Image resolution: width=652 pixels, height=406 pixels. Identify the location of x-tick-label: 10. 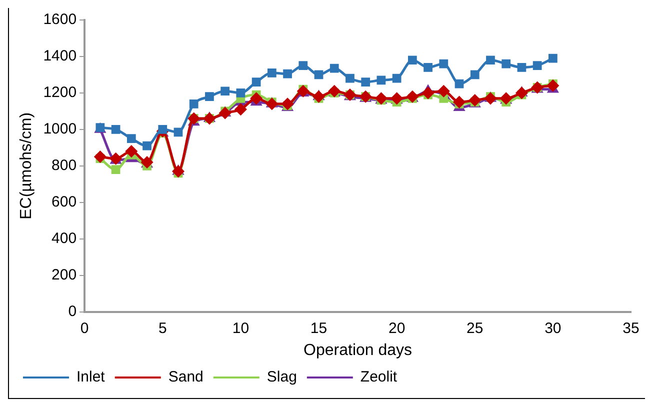
(241, 328).